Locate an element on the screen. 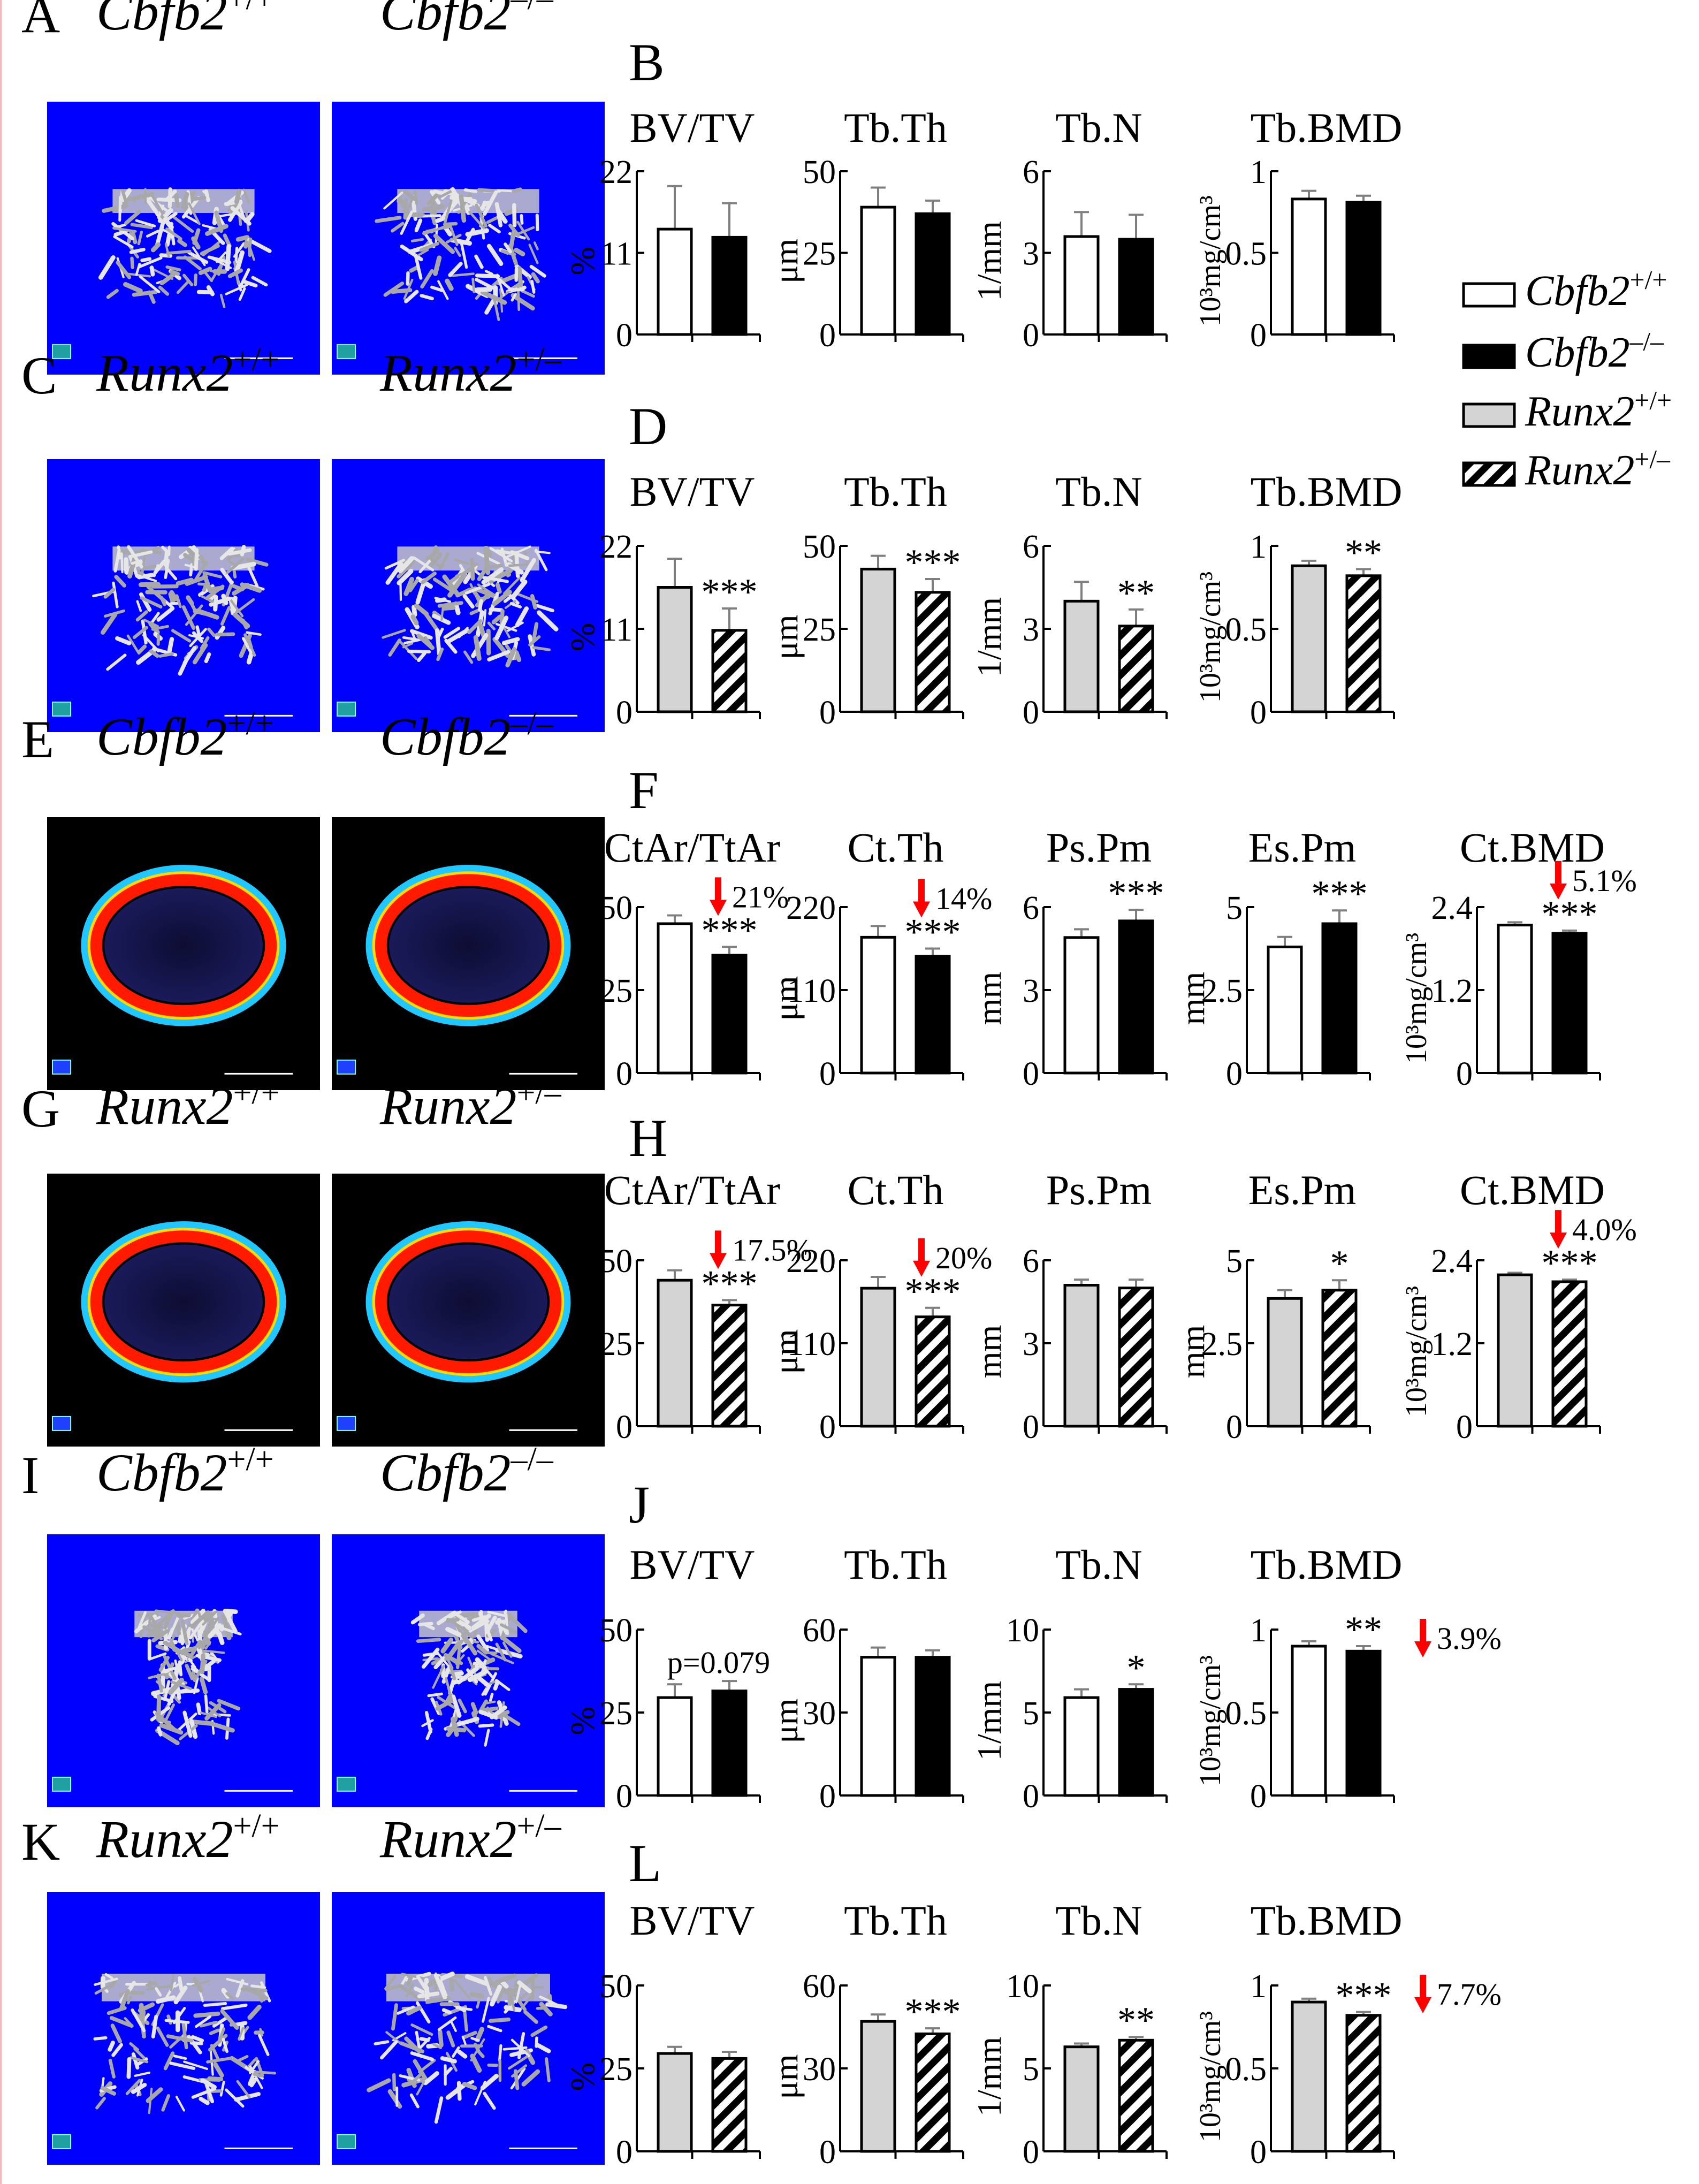  y-tick-label: 5 is located at coordinates (1031, 1714).